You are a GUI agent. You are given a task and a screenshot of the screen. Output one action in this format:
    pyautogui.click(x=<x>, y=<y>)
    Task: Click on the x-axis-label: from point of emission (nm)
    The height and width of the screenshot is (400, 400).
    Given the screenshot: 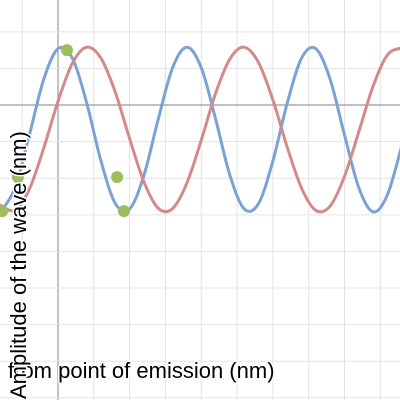 What is the action you would take?
    pyautogui.click(x=141, y=370)
    